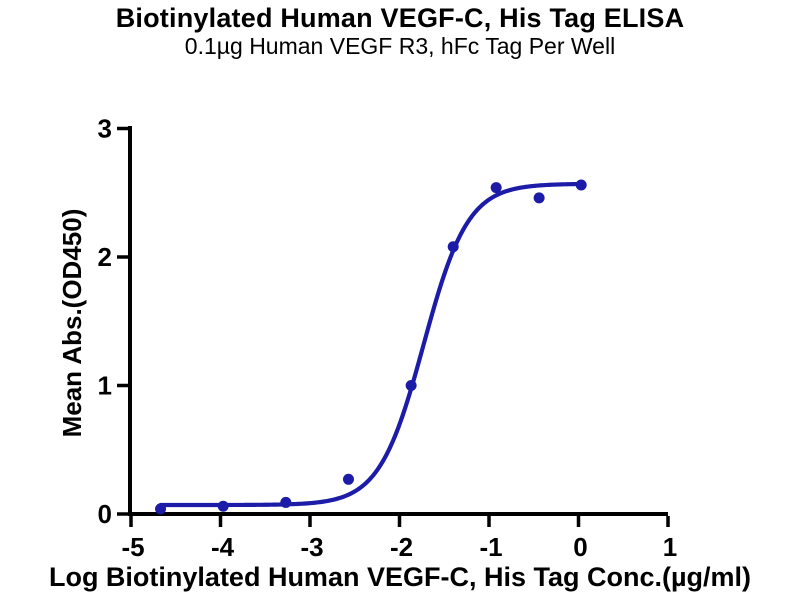 The height and width of the screenshot is (600, 800). What do you see at coordinates (580, 547) in the screenshot?
I see `x-tick-label: 0` at bounding box center [580, 547].